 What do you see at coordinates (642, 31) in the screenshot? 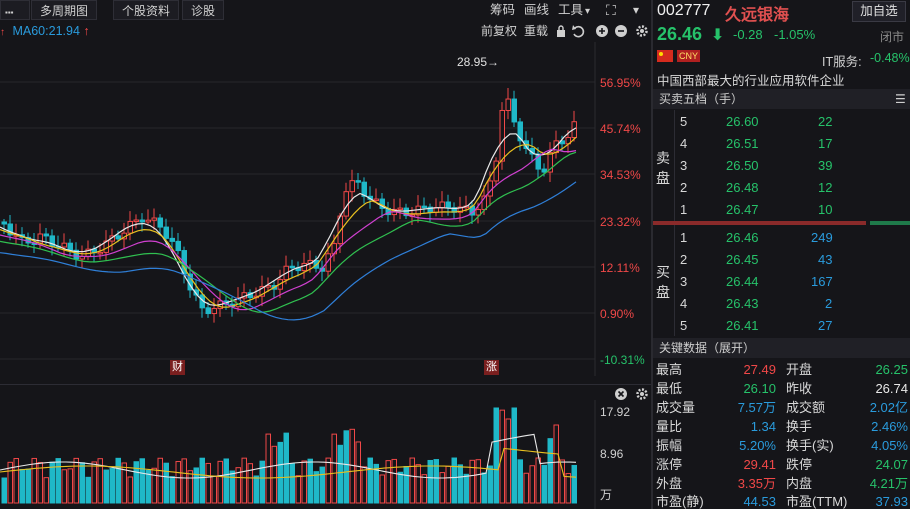
I see `settings-icon` at bounding box center [642, 31].